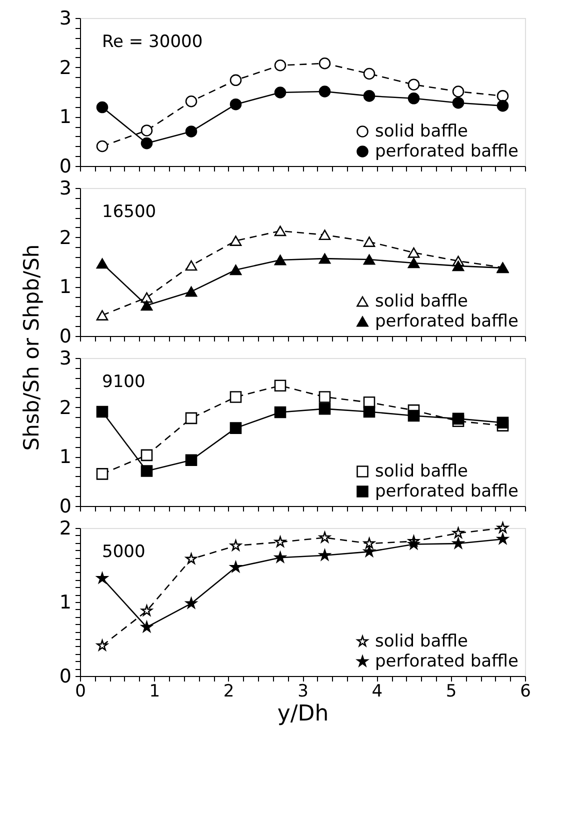 The height and width of the screenshot is (831, 581). What do you see at coordinates (451, 692) in the screenshot?
I see `x-tick-label: 5` at bounding box center [451, 692].